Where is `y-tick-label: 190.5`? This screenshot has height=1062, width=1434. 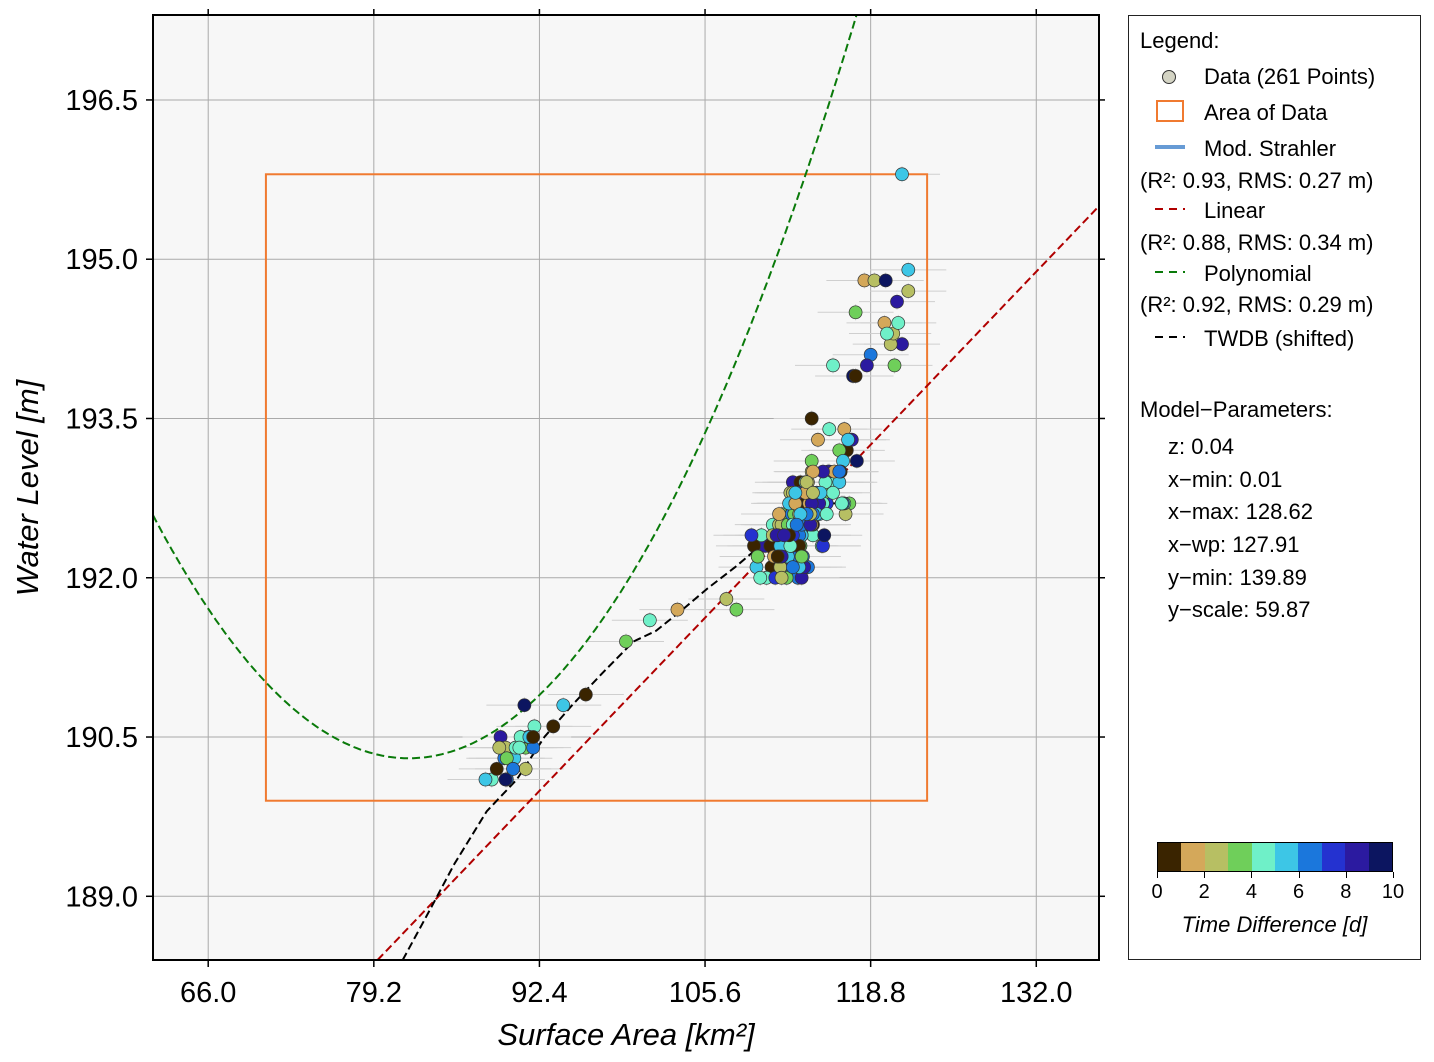 y-tick-label: 190.5 is located at coordinates (101, 738).